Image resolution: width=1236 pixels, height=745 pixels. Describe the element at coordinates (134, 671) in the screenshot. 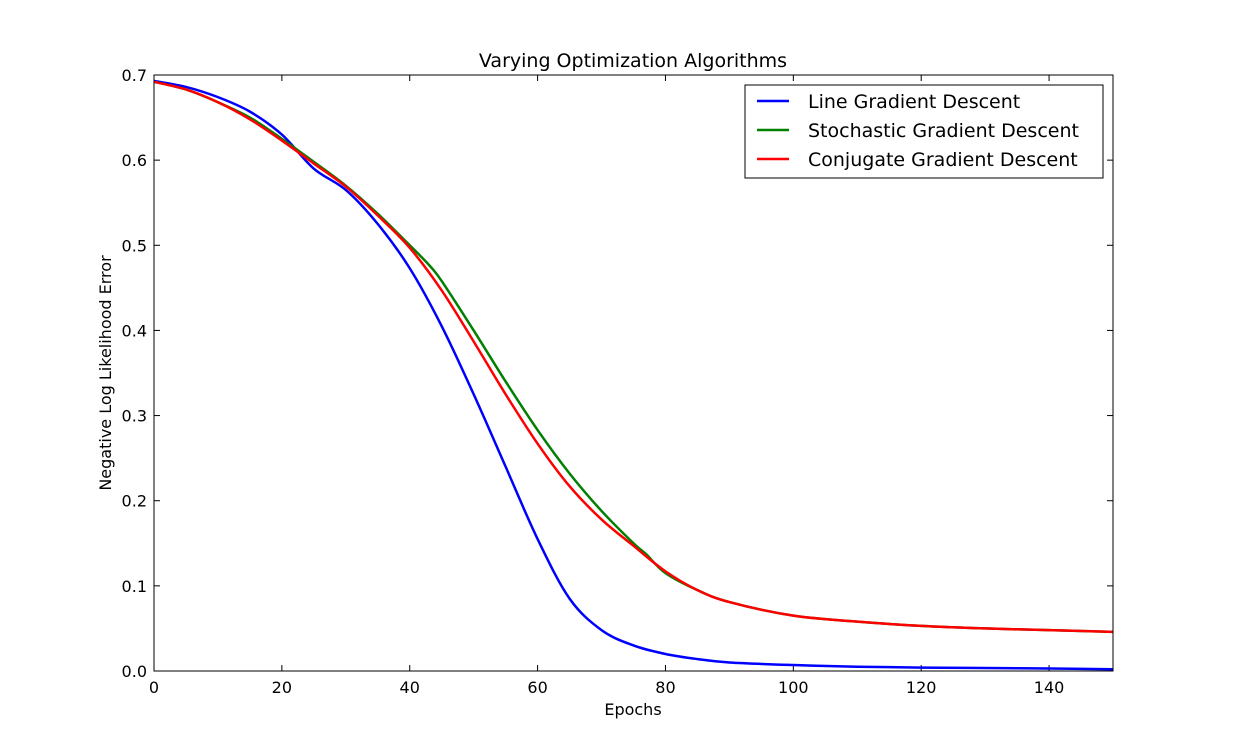

I see `y-tick-label: 0.0` at that location.